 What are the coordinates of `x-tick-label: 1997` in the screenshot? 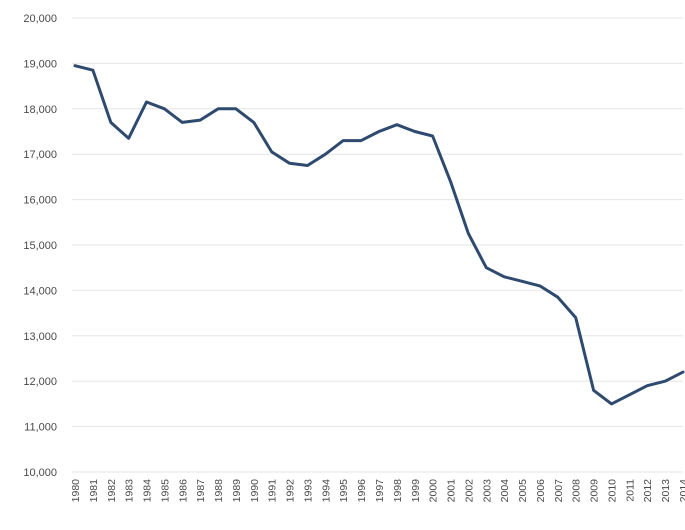 It's located at (380, 491).